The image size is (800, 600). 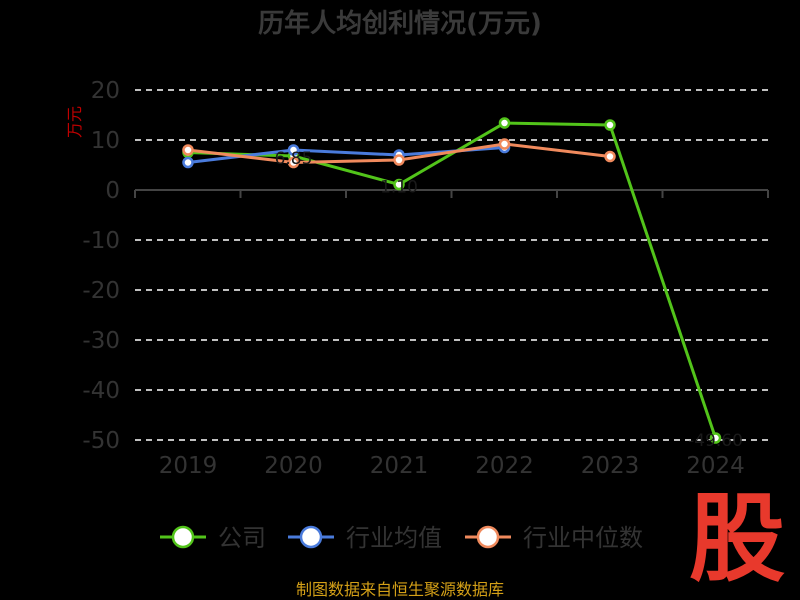 I want to click on data-label: 6.85, so click(x=294, y=159).